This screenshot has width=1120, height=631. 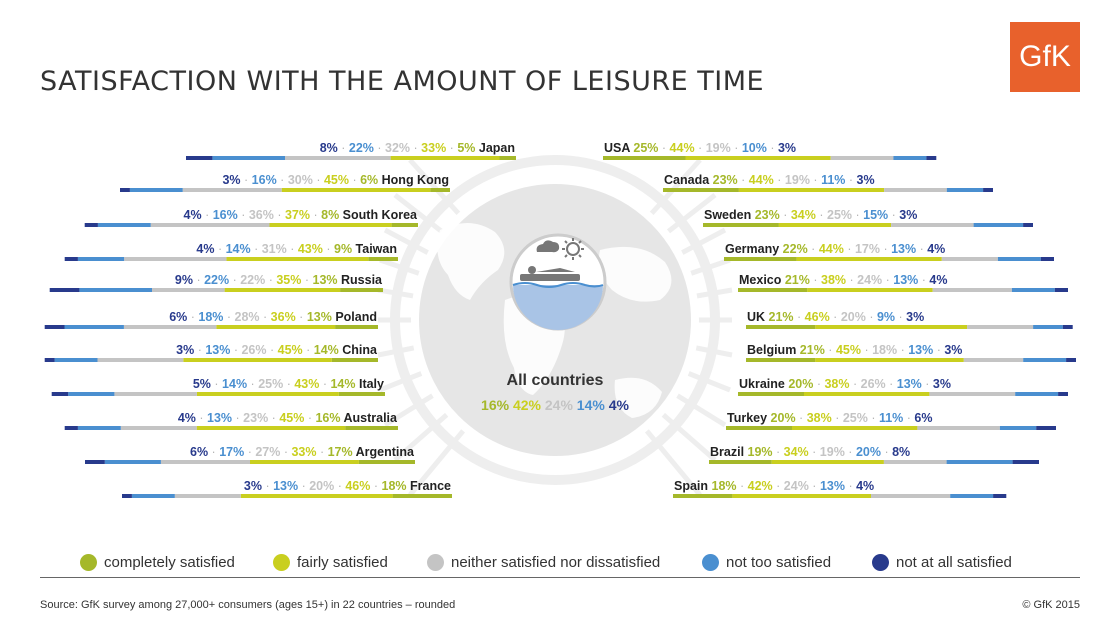 I want to click on value-neither: 19%, so click(x=718, y=148).